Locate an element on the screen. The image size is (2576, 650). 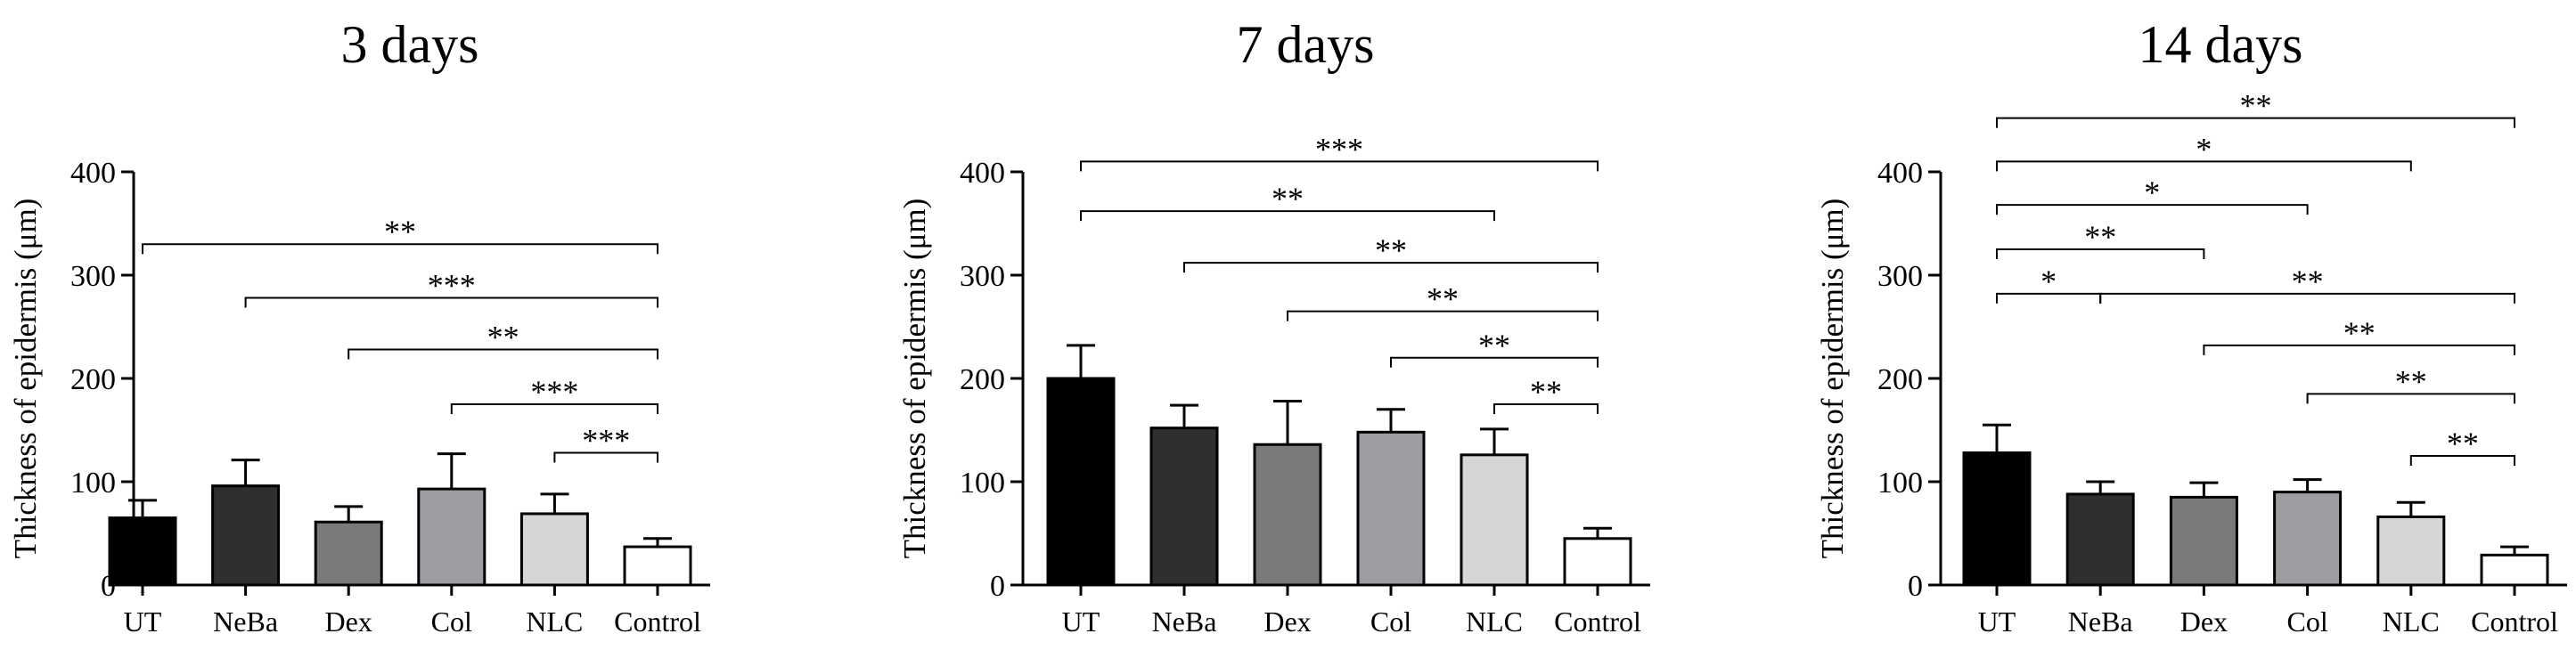
panel-title: 14 days is located at coordinates (2220, 44).